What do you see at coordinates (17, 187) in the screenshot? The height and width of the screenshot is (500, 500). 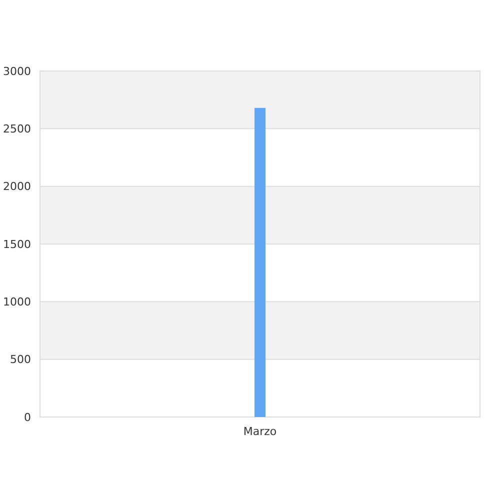 I see `y-tick-label: 2000` at bounding box center [17, 187].